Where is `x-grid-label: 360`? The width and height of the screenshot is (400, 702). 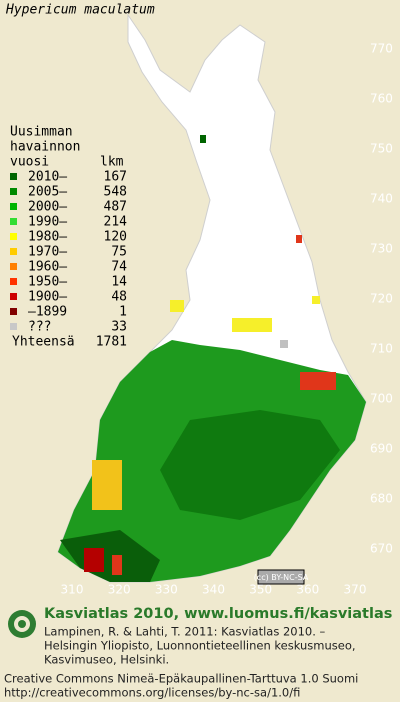
x-grid-label: 360 is located at coordinates (307, 590).